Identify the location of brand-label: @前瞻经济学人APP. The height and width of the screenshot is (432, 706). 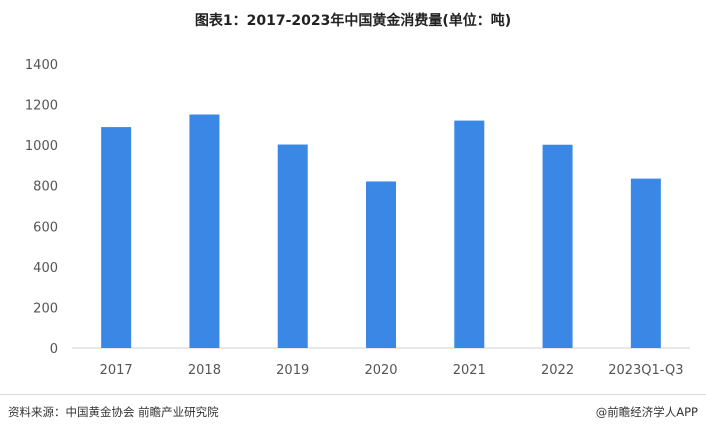
(646, 412).